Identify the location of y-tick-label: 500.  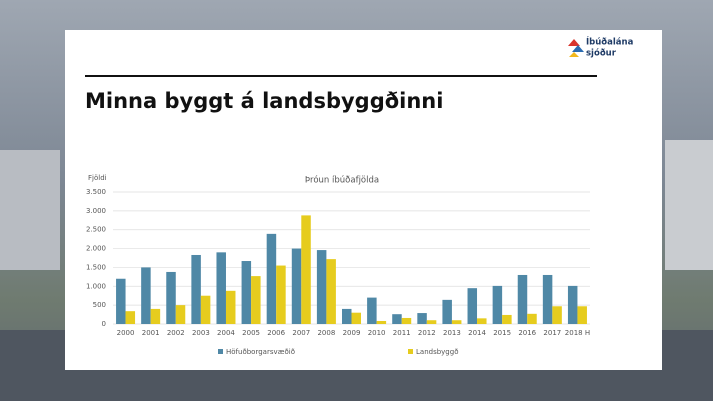
(99, 305).